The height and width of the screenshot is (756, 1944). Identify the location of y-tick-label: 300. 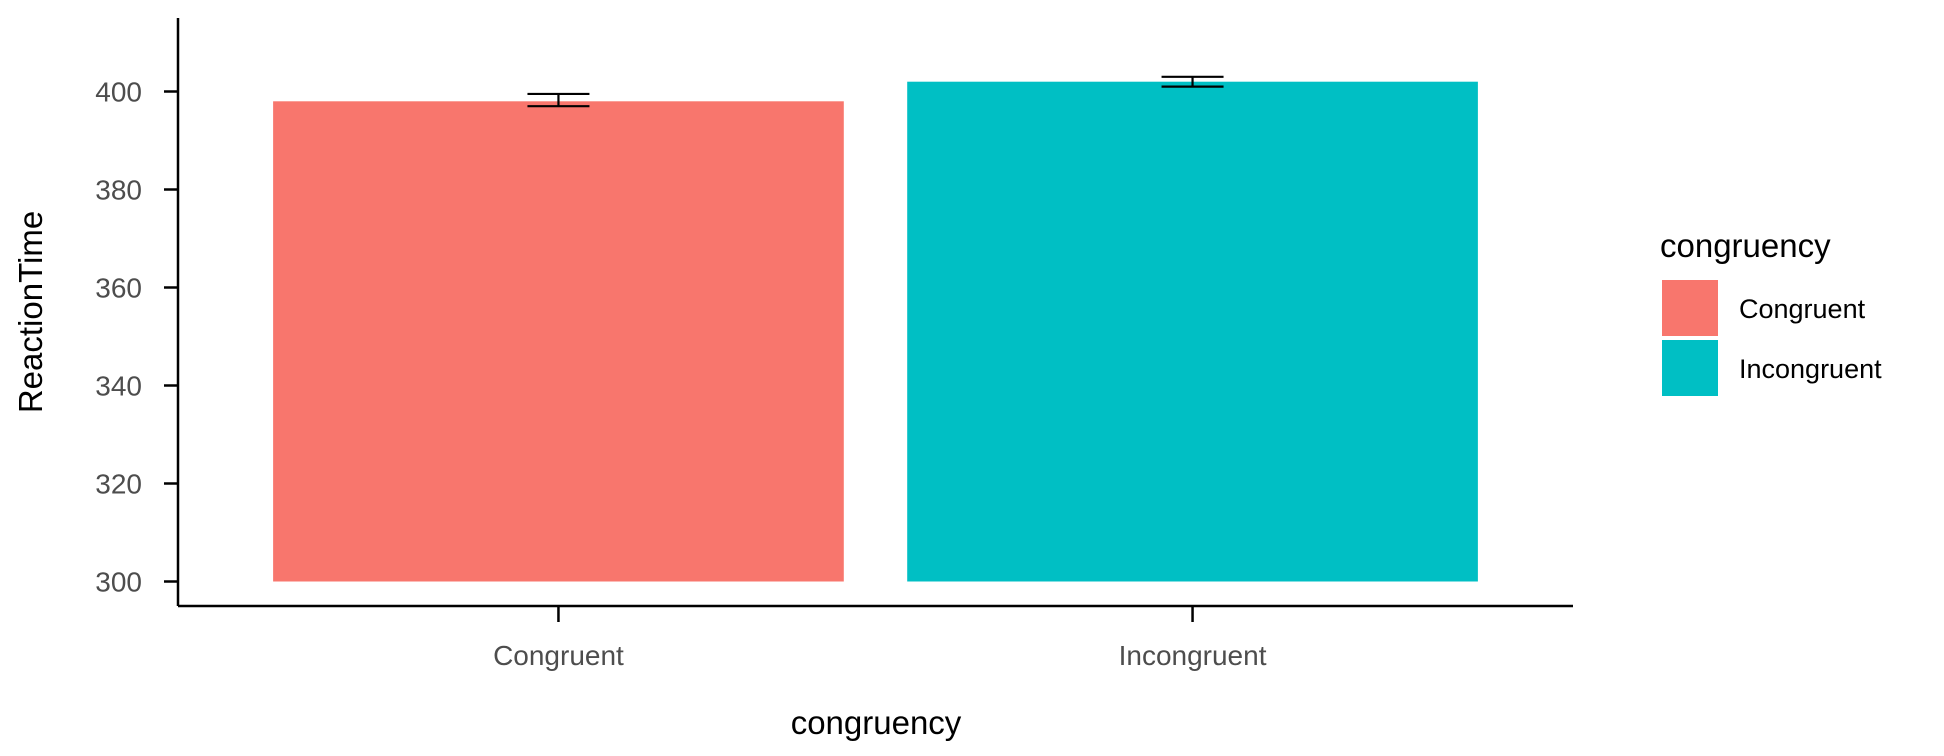
(118, 582).